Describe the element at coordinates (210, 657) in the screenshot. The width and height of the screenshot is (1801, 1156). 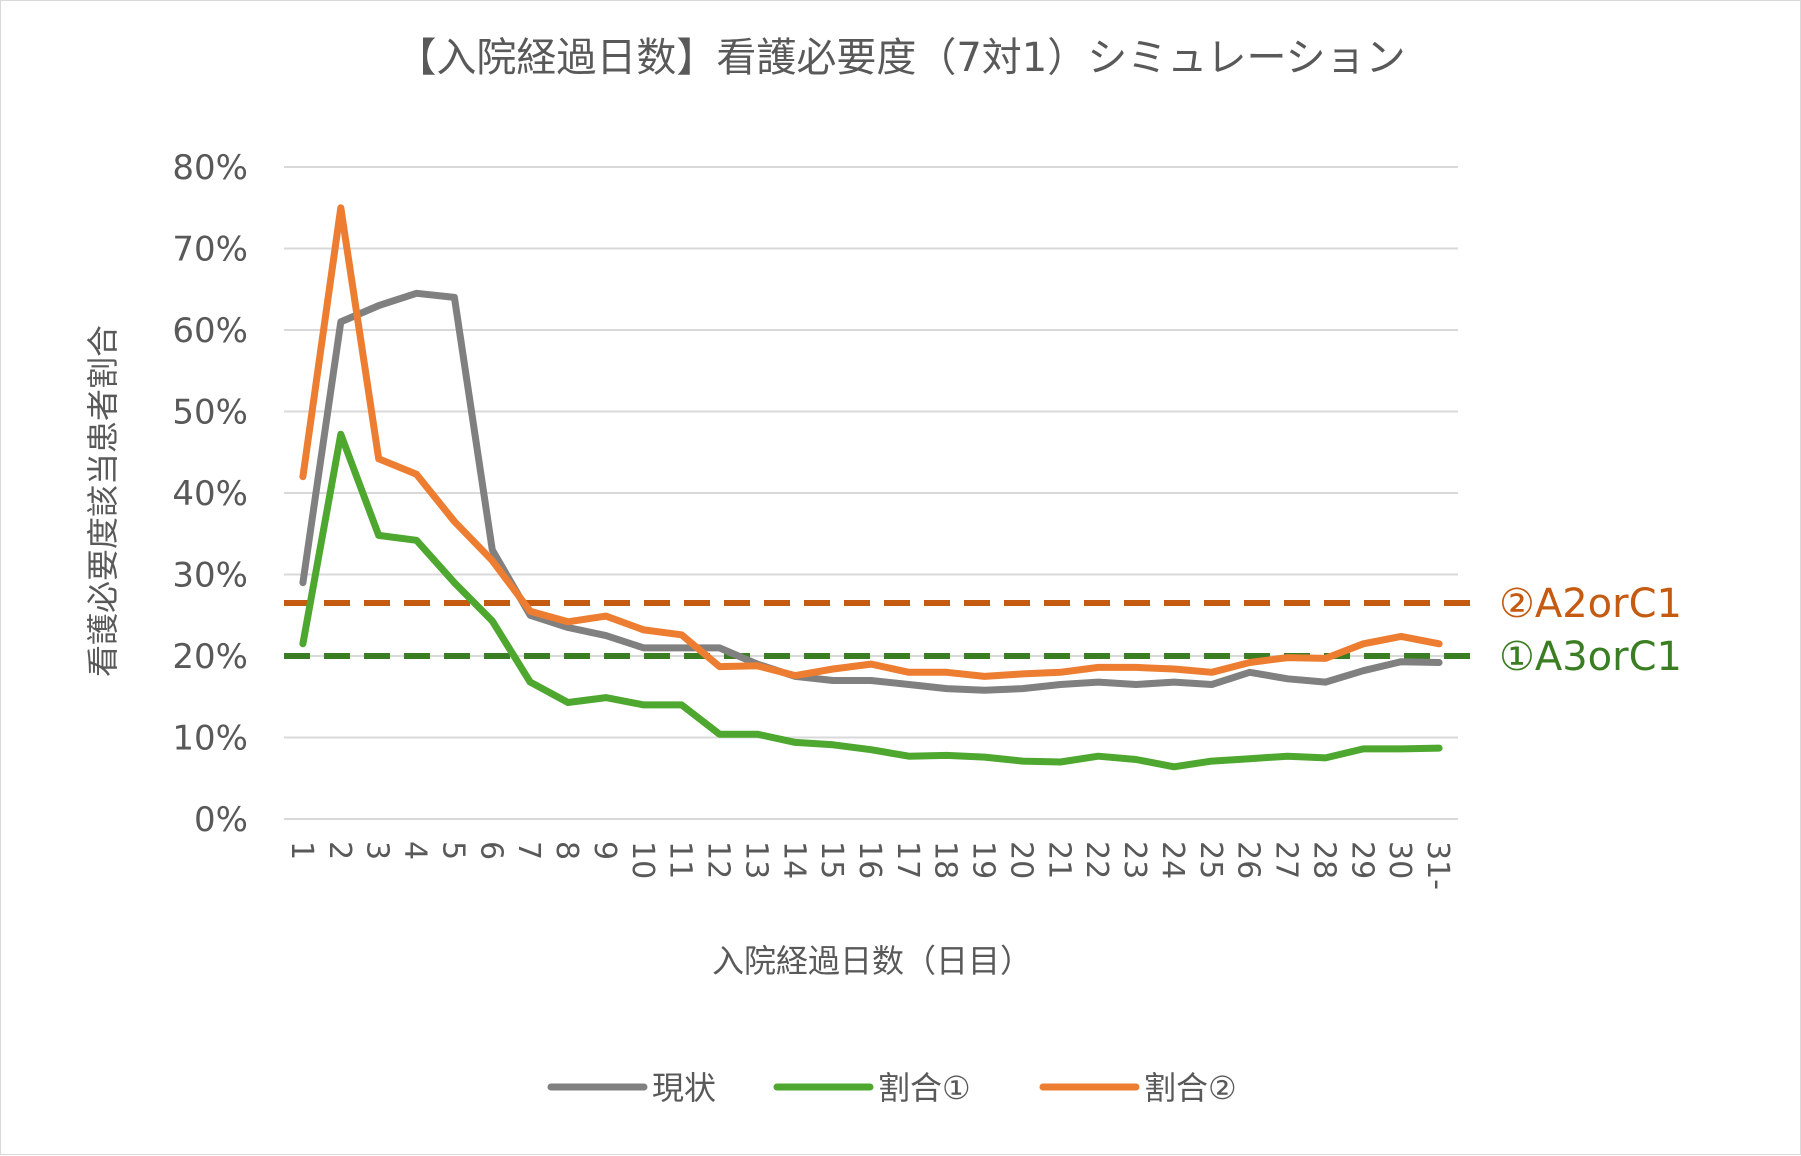
I see `y-tick-label: 20%` at that location.